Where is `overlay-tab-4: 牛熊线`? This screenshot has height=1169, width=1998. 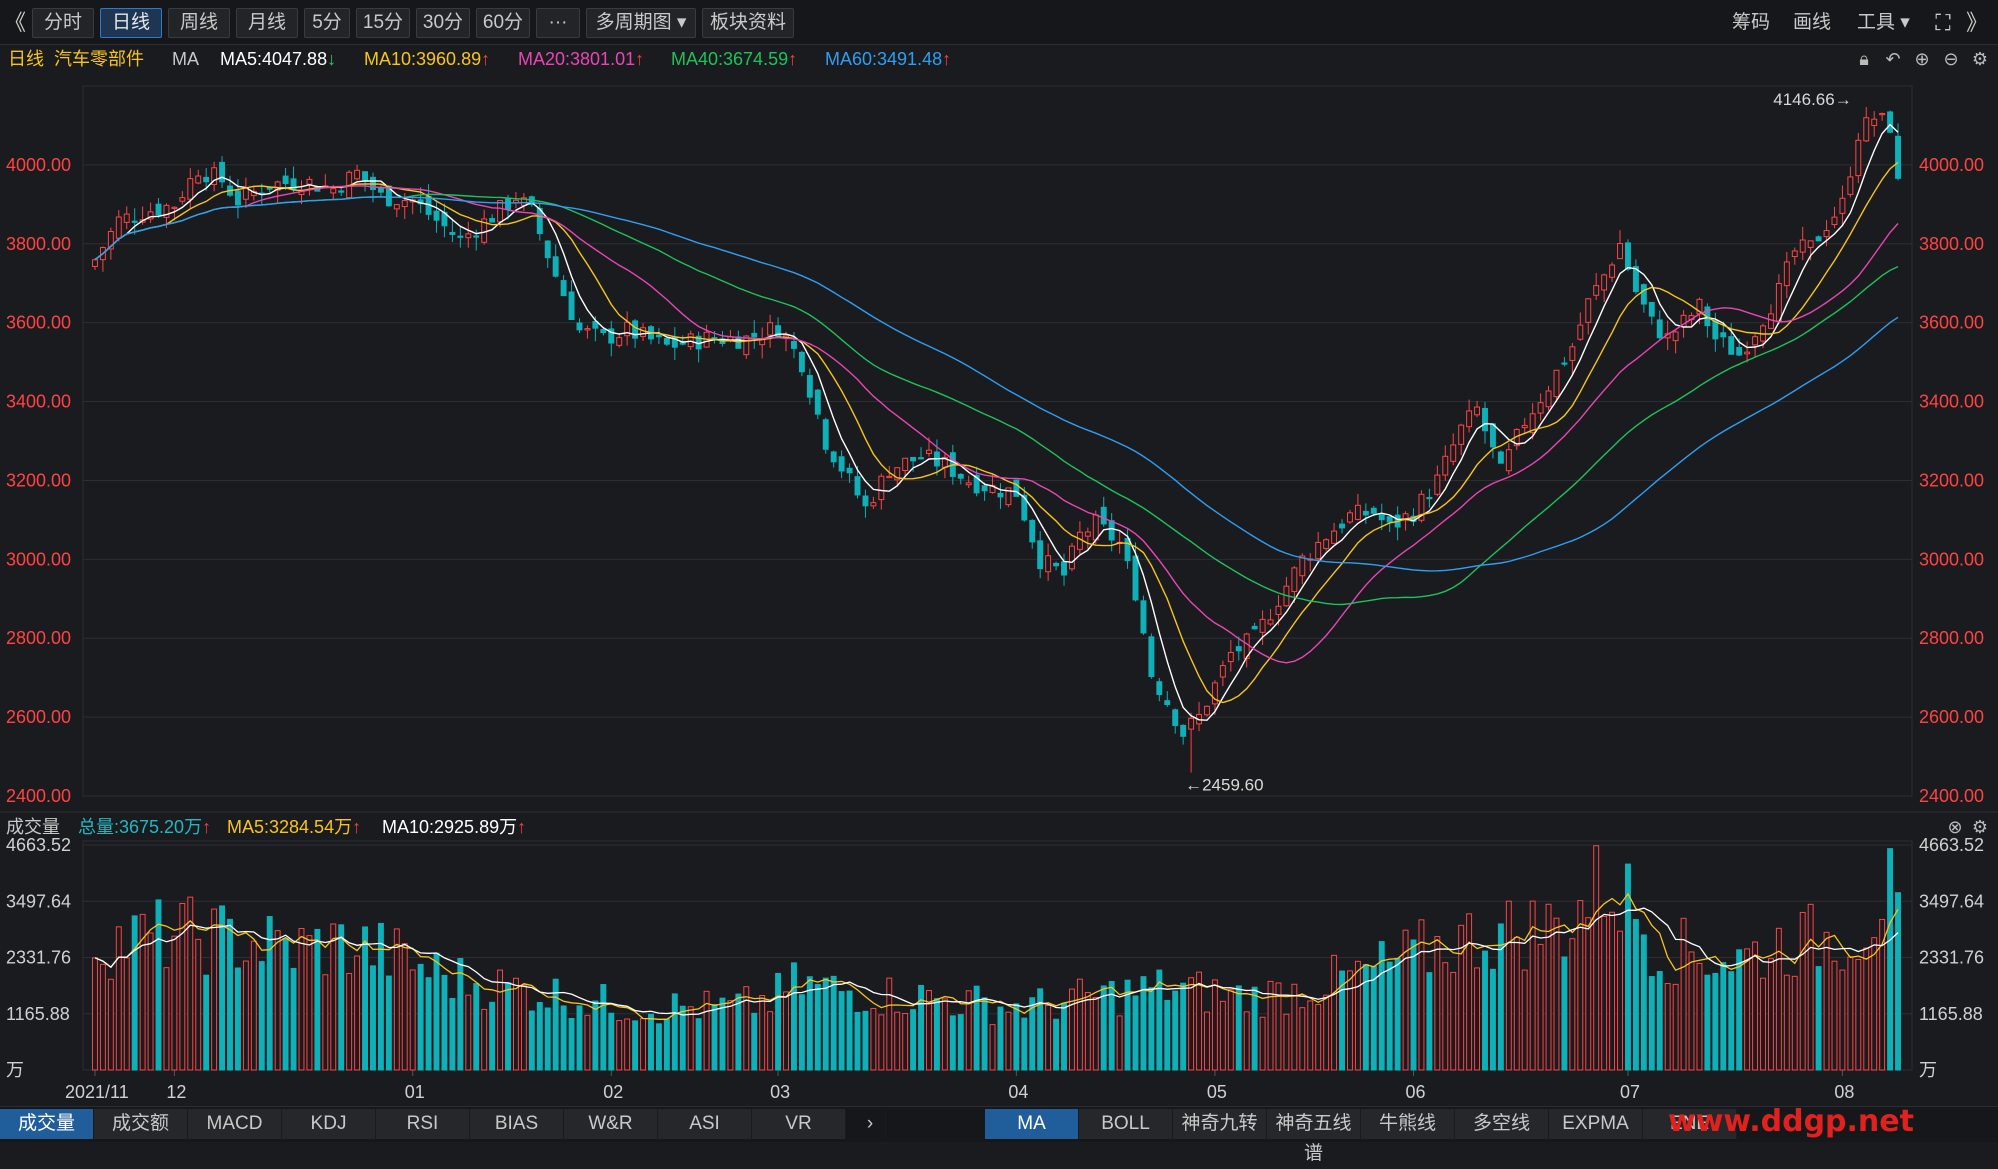
overlay-tab-4: 牛熊线 is located at coordinates (1408, 1124).